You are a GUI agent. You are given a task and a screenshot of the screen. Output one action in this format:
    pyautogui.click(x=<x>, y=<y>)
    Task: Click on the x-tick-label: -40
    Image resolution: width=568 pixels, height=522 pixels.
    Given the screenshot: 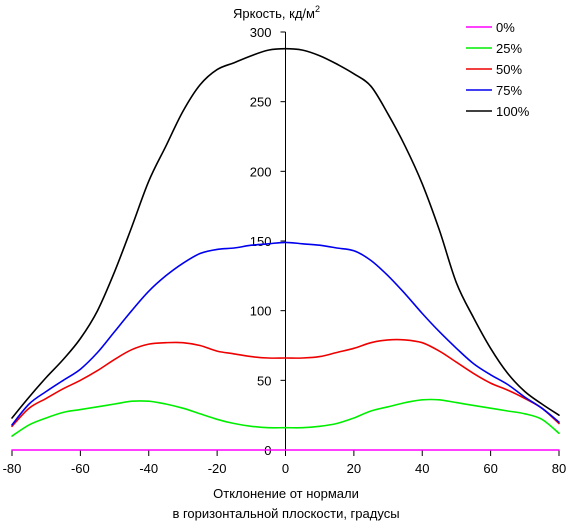 What is the action you would take?
    pyautogui.click(x=148, y=468)
    